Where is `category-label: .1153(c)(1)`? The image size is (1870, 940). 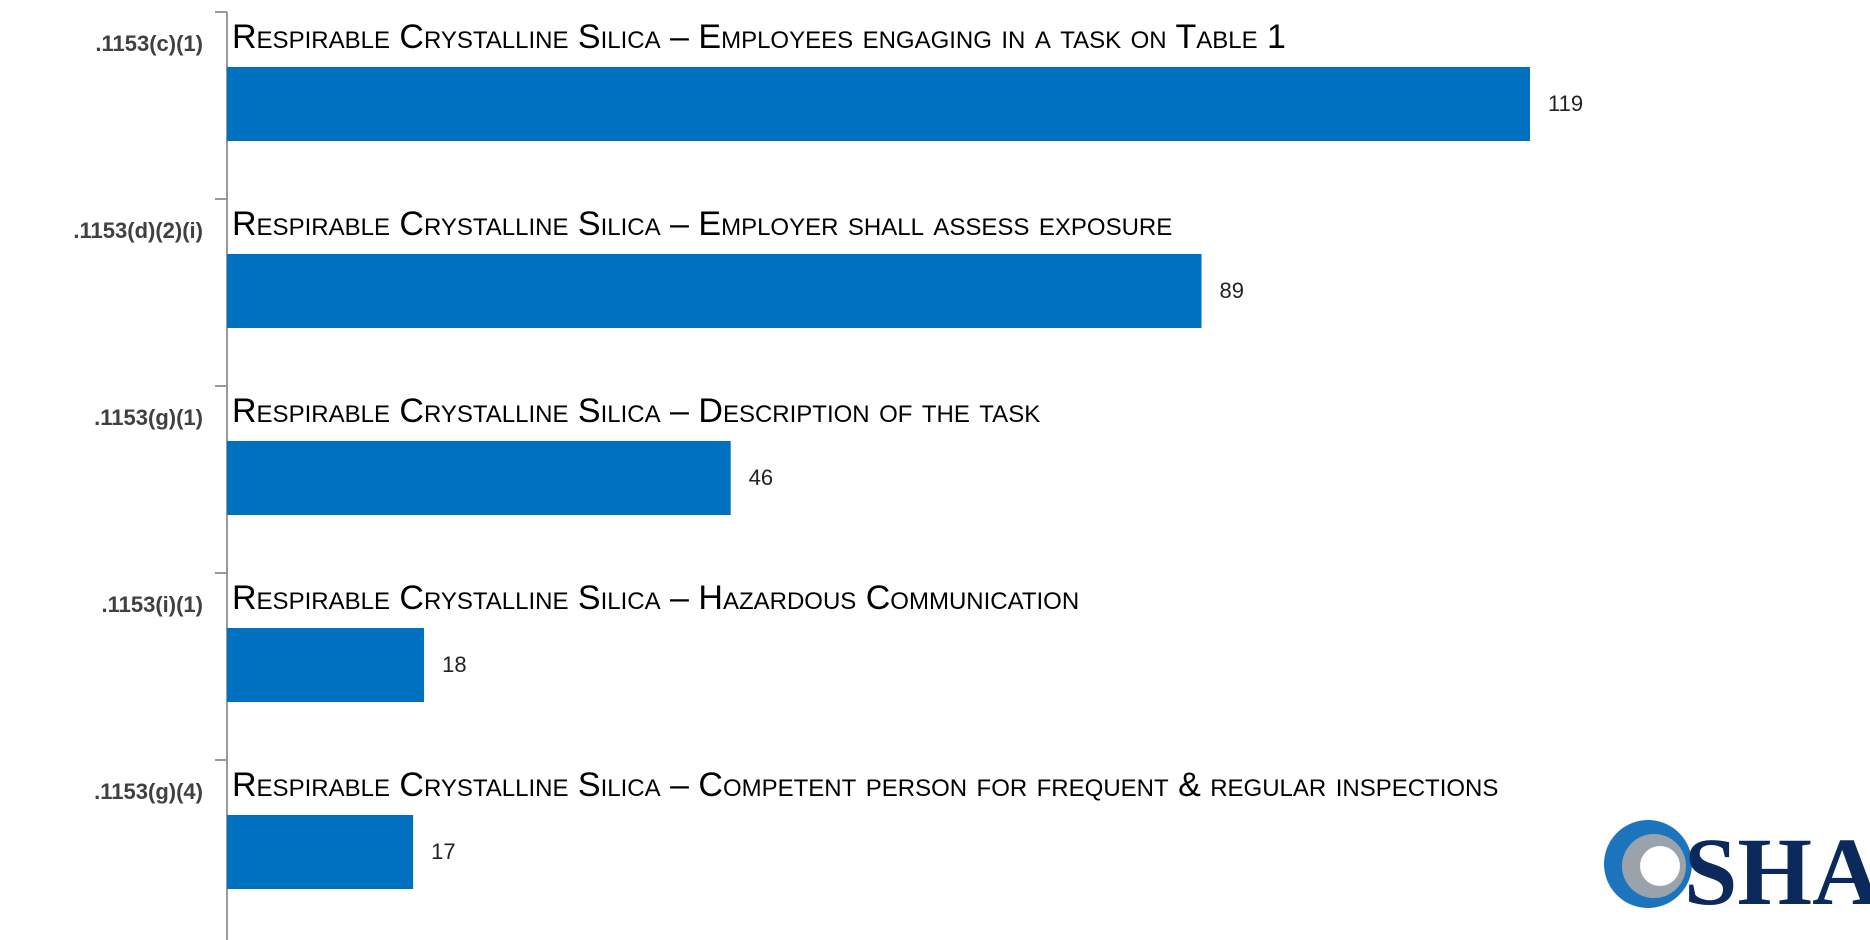
category-label: .1153(c)(1) is located at coordinates (149, 43).